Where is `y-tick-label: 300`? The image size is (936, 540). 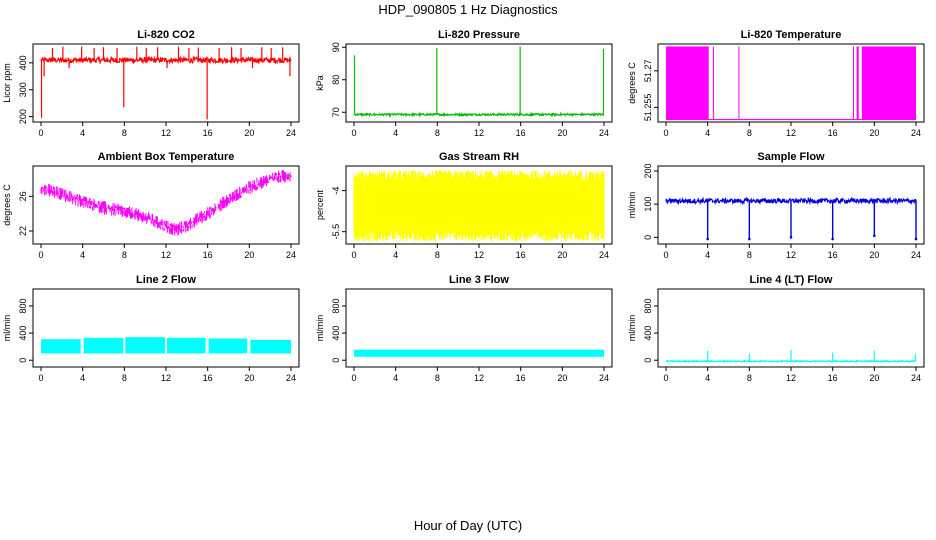 y-tick-label: 300 is located at coordinates (23, 89).